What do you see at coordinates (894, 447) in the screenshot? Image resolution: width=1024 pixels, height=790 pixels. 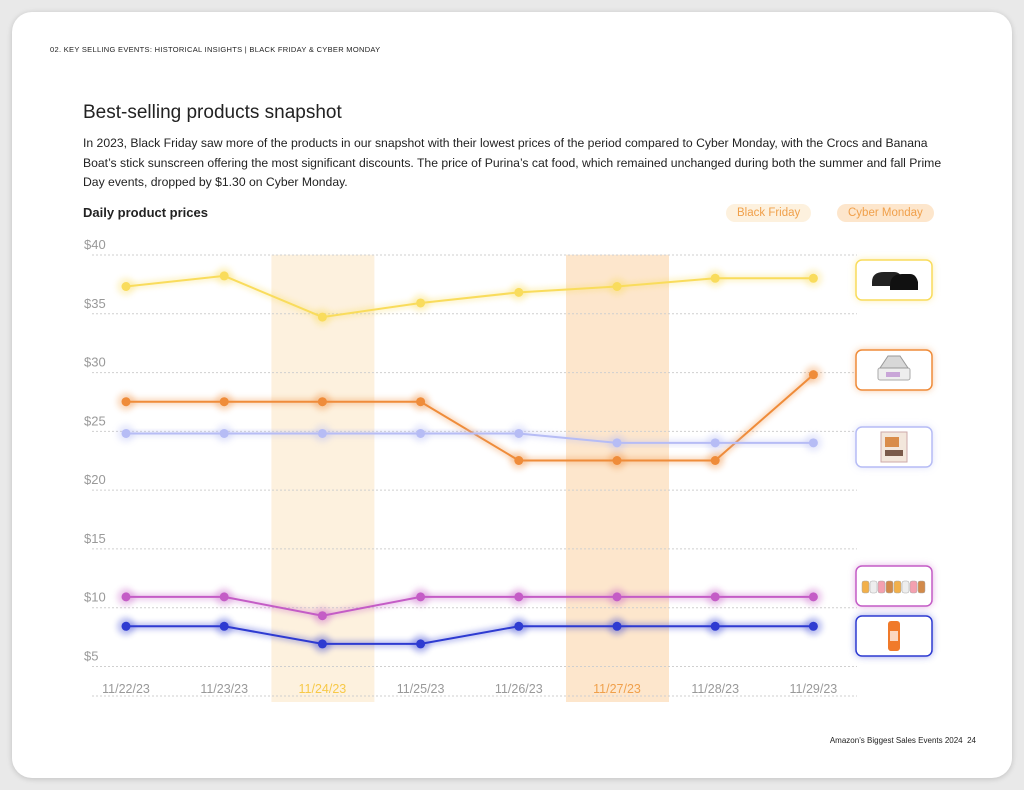 I see `cat-food-box-image` at bounding box center [894, 447].